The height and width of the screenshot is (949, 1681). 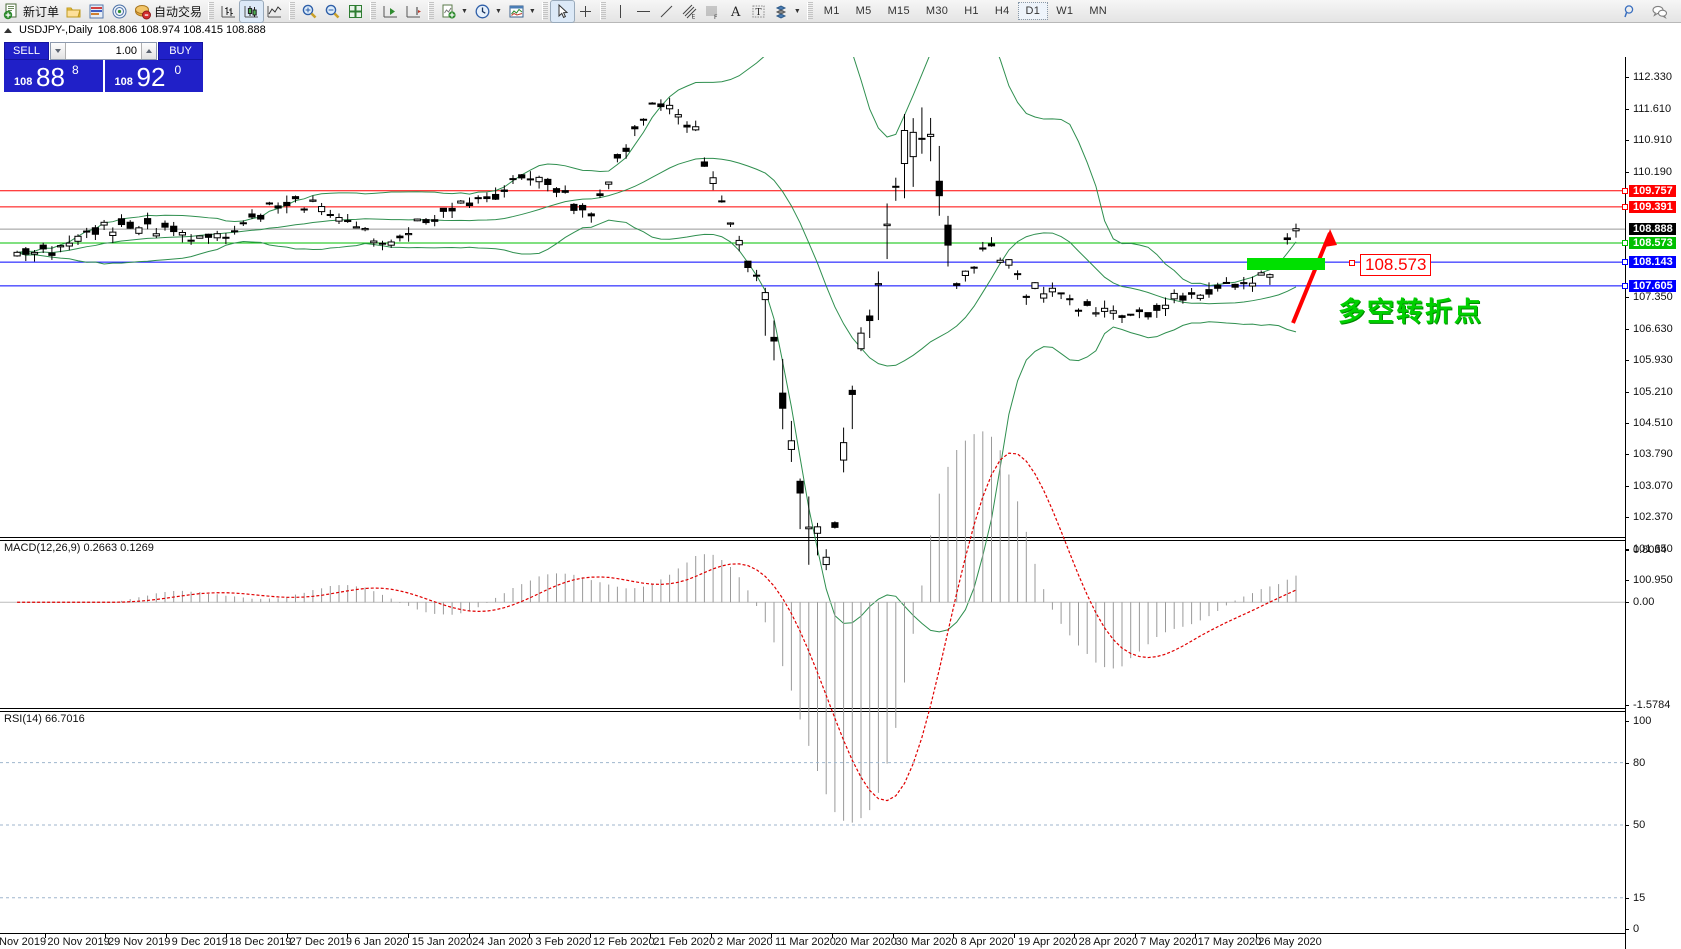 I want to click on vertical-line-icon, so click(x=620, y=11).